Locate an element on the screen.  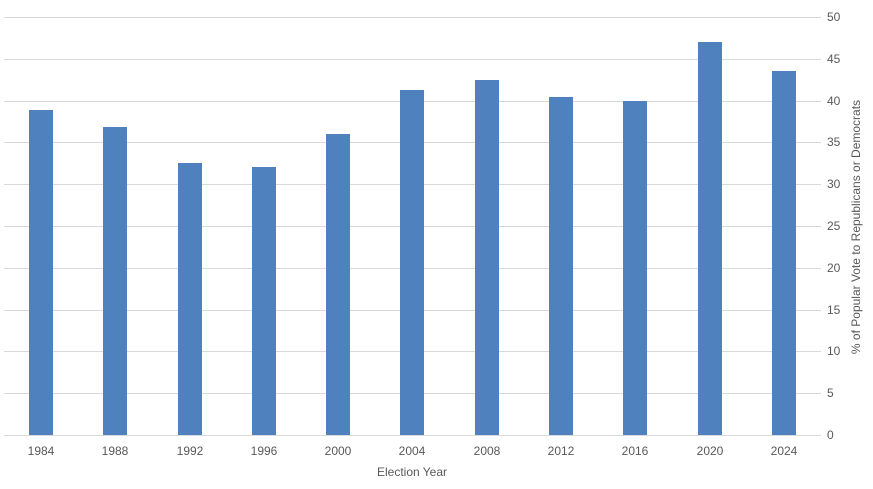
bar-2016 is located at coordinates (635, 268).